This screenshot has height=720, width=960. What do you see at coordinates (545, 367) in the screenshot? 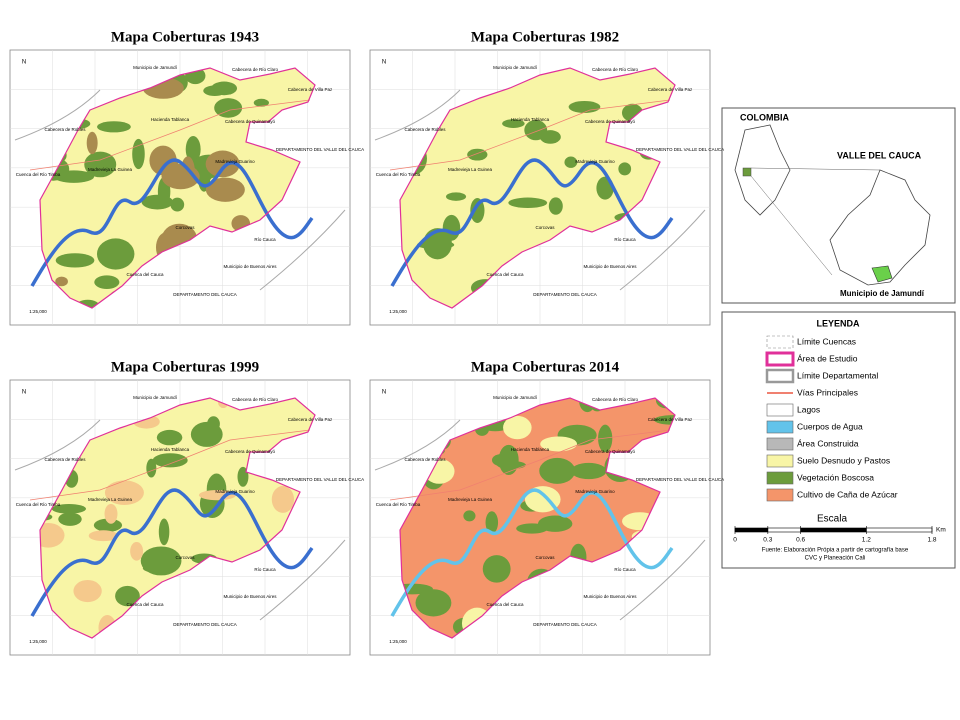
I see `map-title: Mapa Coberturas 2014` at bounding box center [545, 367].